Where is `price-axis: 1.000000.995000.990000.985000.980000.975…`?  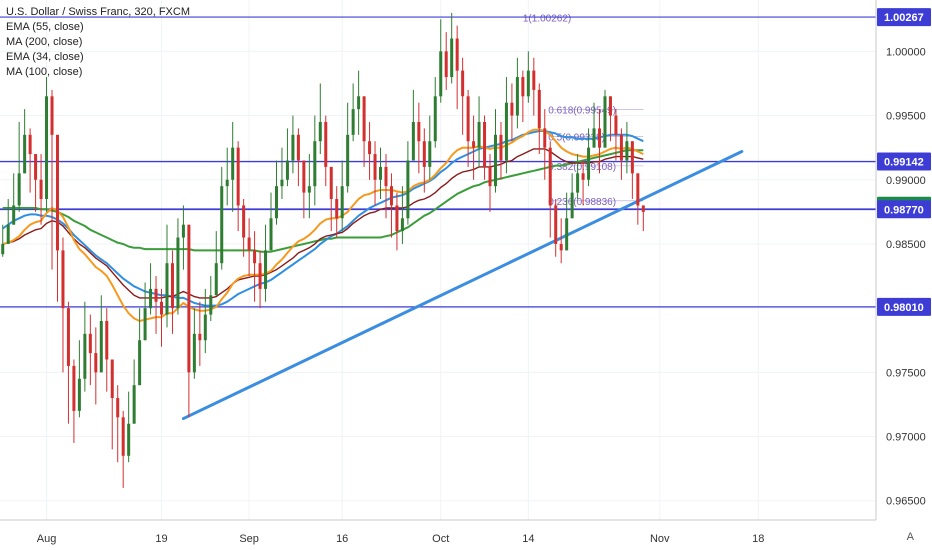
price-axis: 1.000000.995000.990000.985000.980000.975… is located at coordinates (903, 275).